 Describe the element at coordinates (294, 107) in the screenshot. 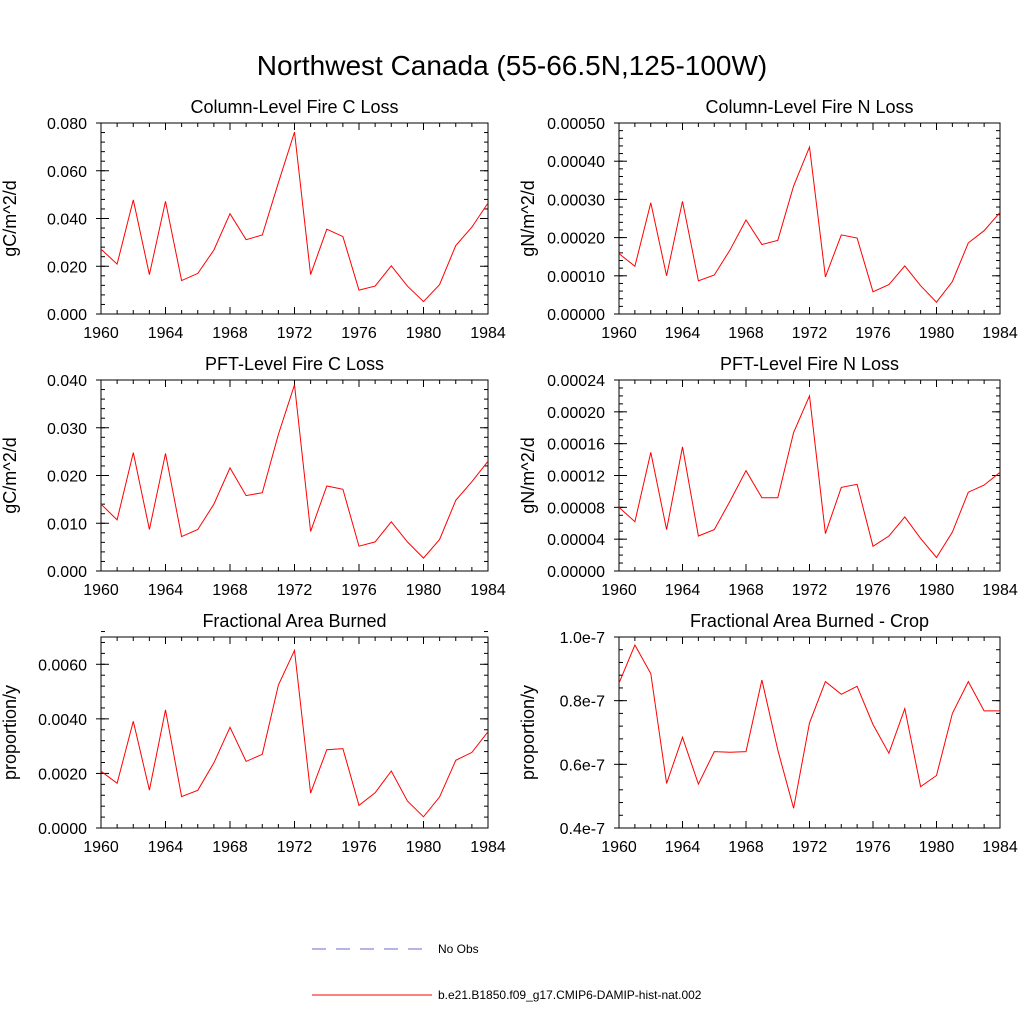

I see `chart-title: Column-Level Fire C Loss` at that location.